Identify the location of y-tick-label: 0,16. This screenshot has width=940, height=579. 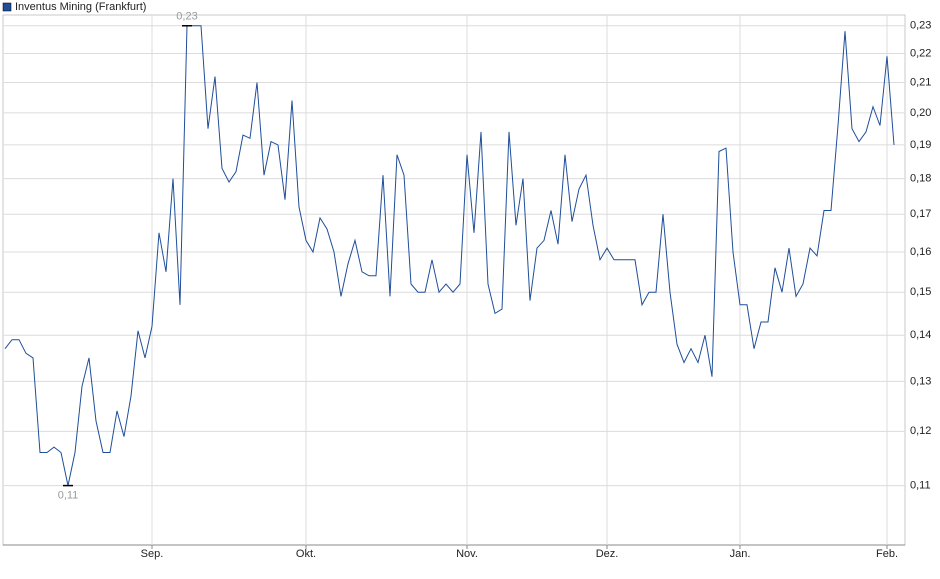
(920, 252).